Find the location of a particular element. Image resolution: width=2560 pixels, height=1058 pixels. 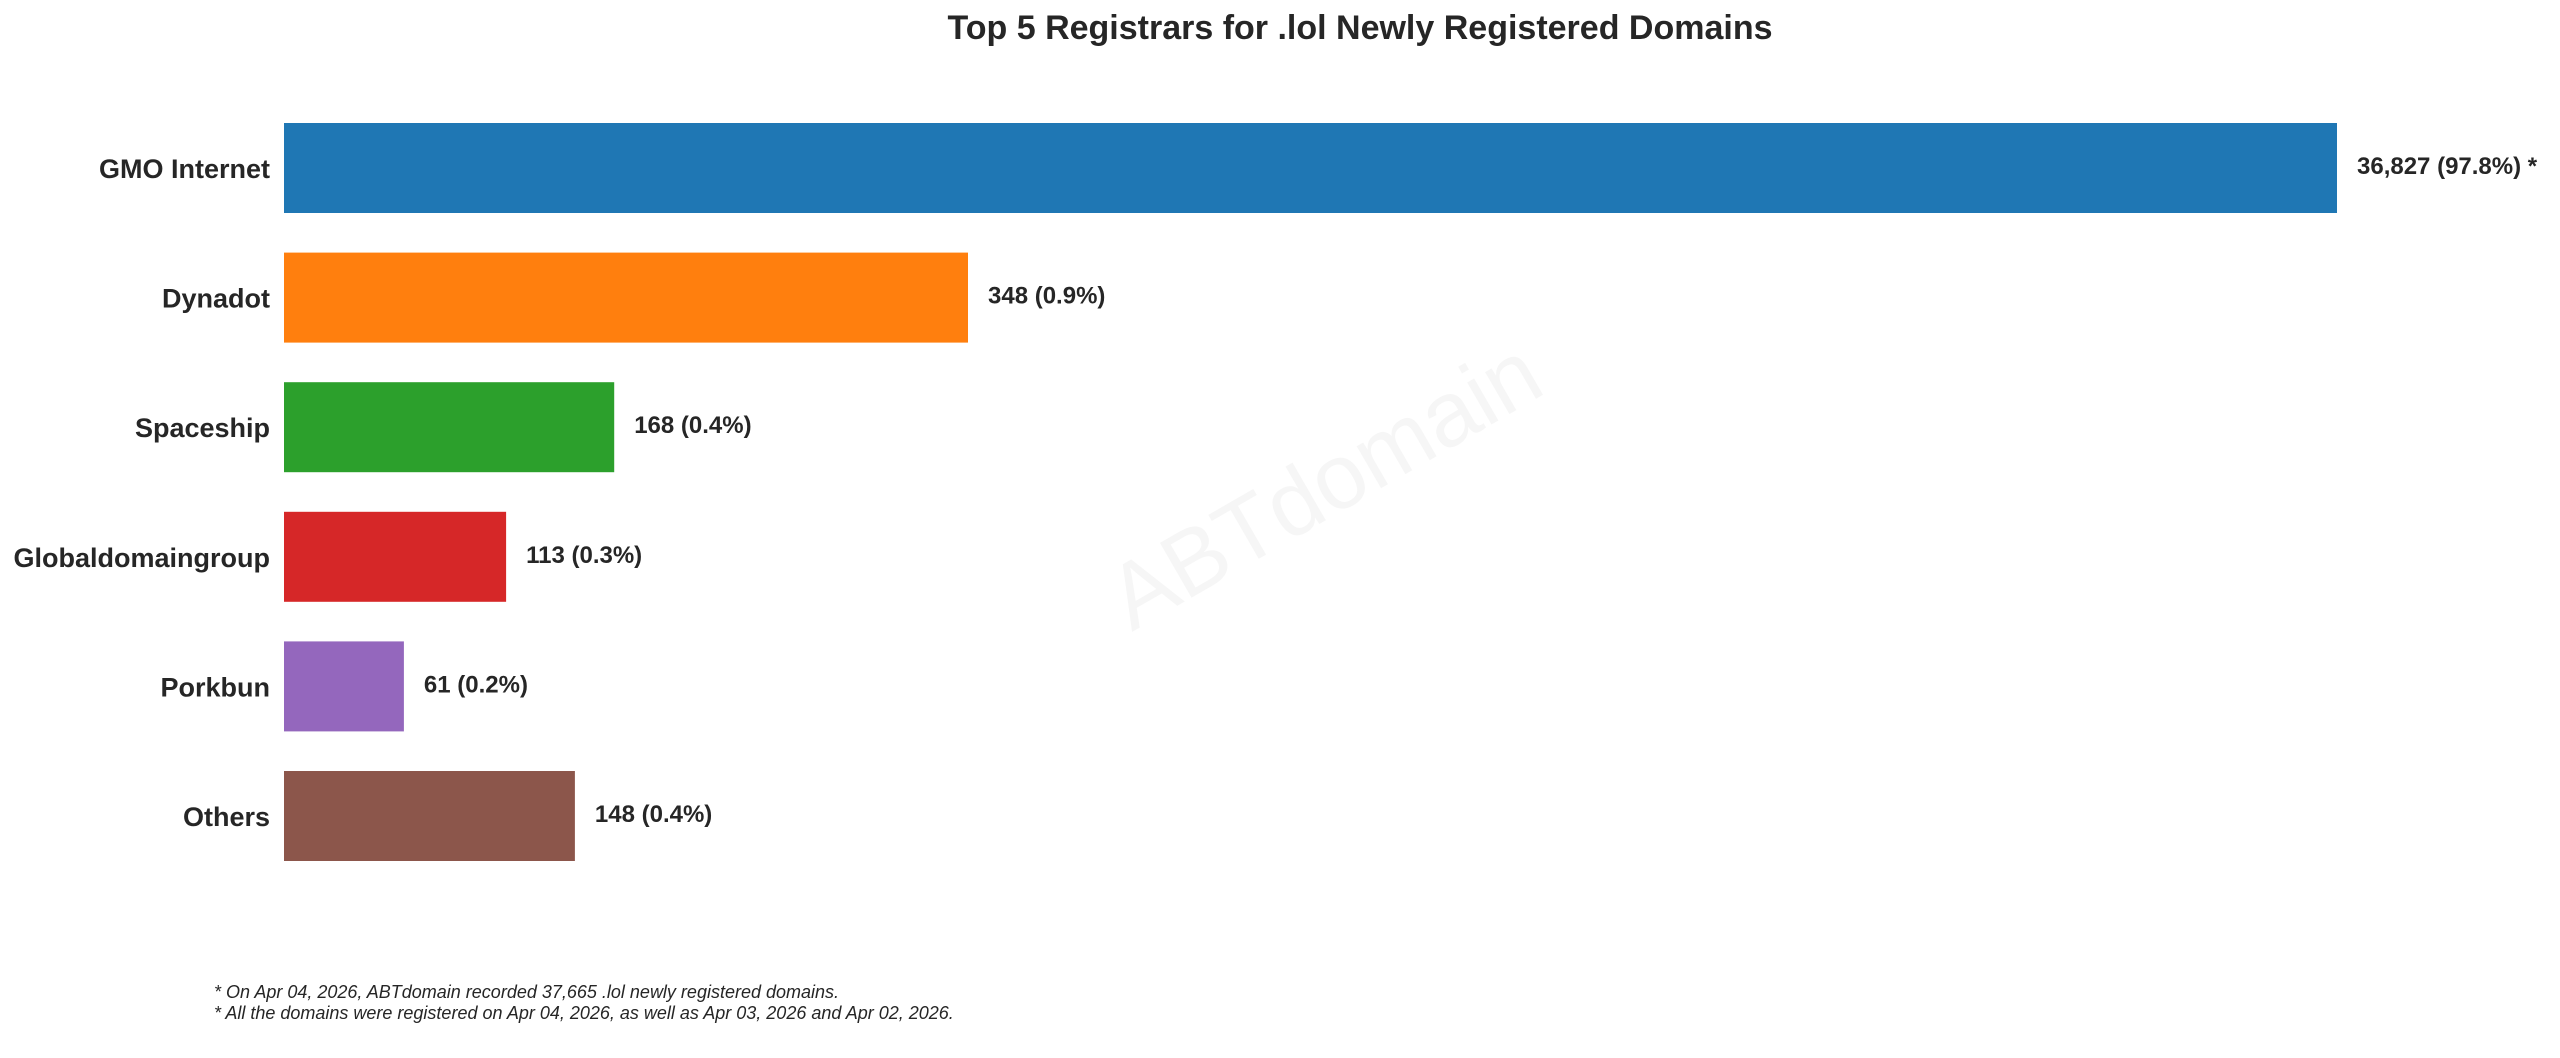

data-label-spaceship: 168 (0.4%) is located at coordinates (692, 425).